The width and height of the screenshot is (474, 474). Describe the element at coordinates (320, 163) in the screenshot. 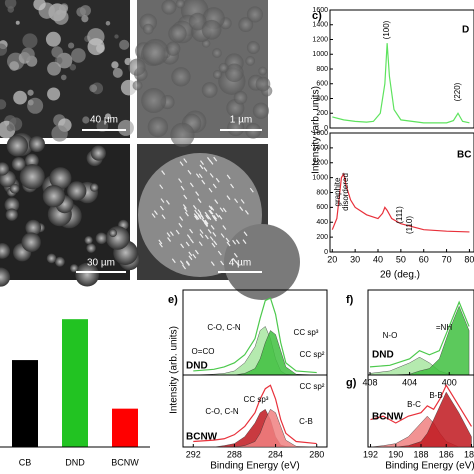

I see `y-tick-label: 1200` at that location.